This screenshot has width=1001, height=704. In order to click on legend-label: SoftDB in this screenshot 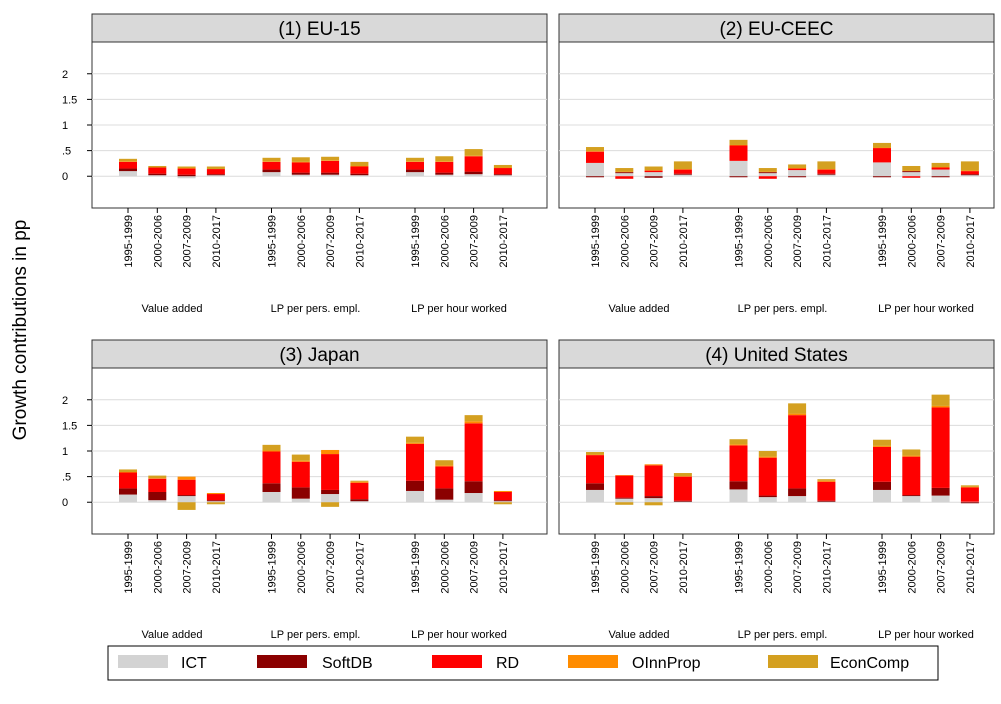, I will do `click(347, 663)`.